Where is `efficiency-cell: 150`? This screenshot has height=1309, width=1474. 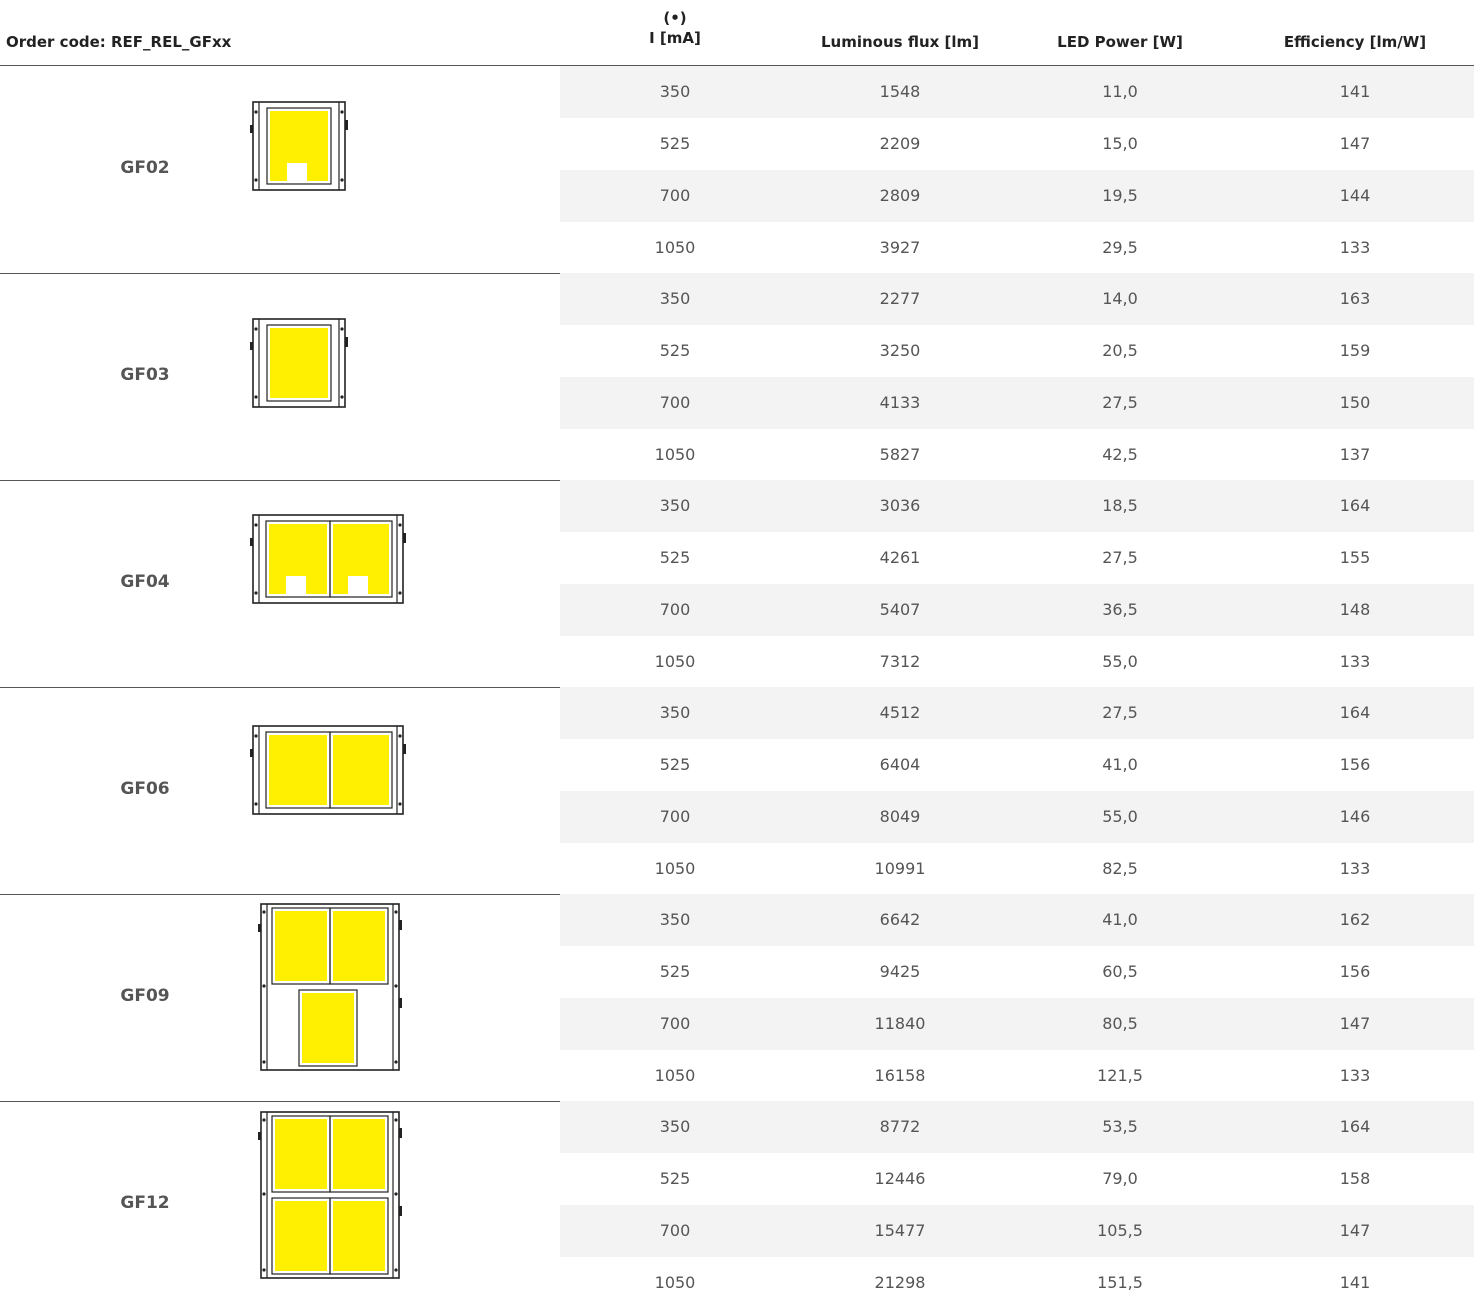
efficiency-cell: 150 is located at coordinates (1355, 402).